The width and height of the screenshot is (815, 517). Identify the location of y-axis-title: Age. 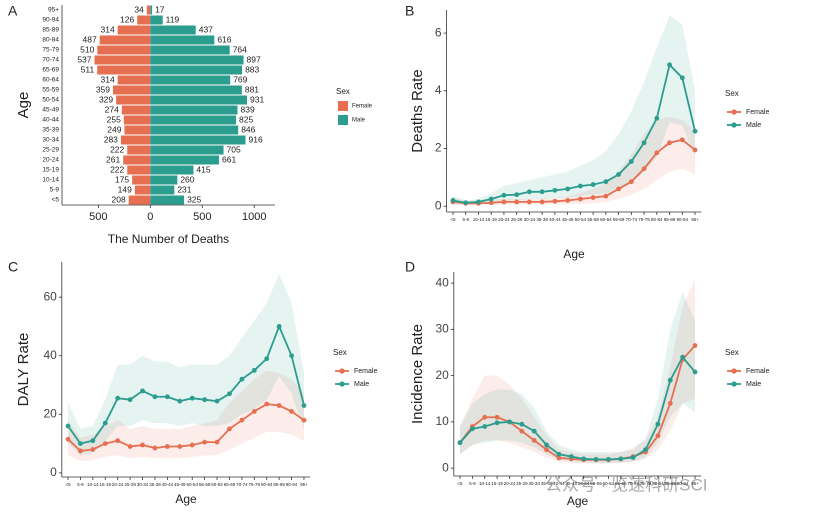
(23, 105).